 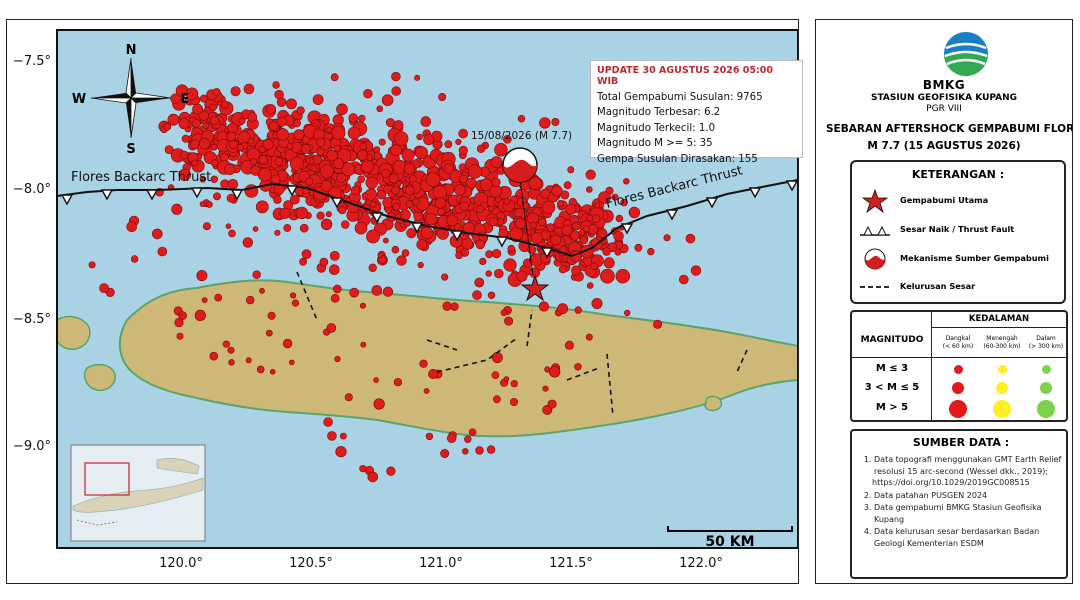 What do you see at coordinates (571, 563) in the screenshot?
I see `lon-tick-4: 121.5°` at bounding box center [571, 563].